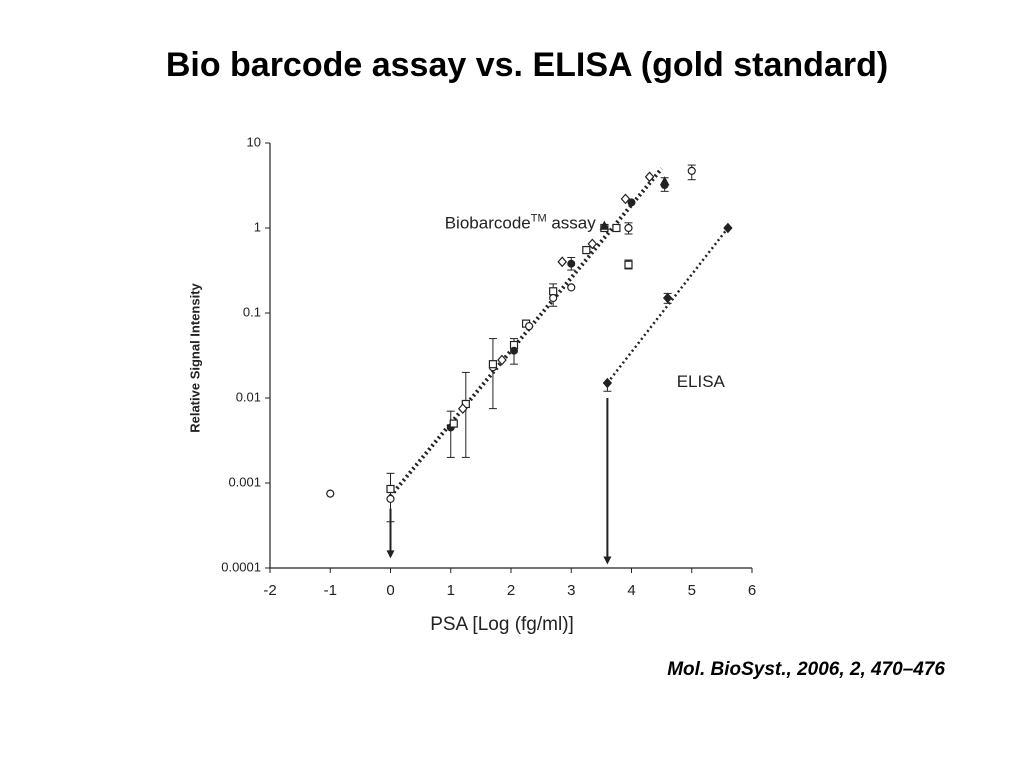  What do you see at coordinates (539, 218) in the screenshot?
I see `series-label-sup: TM` at bounding box center [539, 218].